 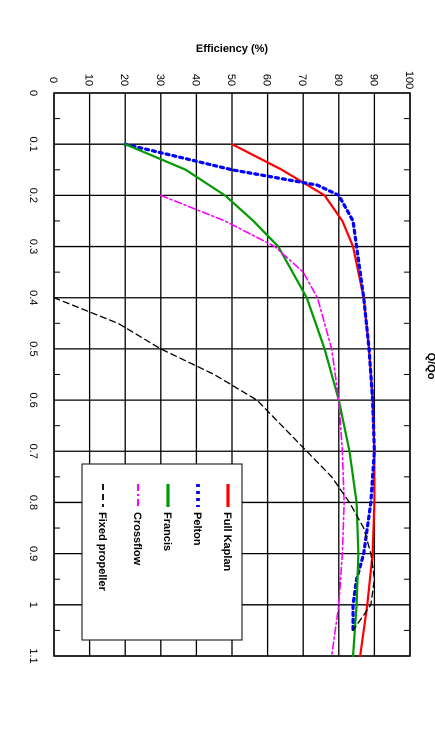 I want to click on y-axis-title: Efficiency (%), so click(x=232, y=49).